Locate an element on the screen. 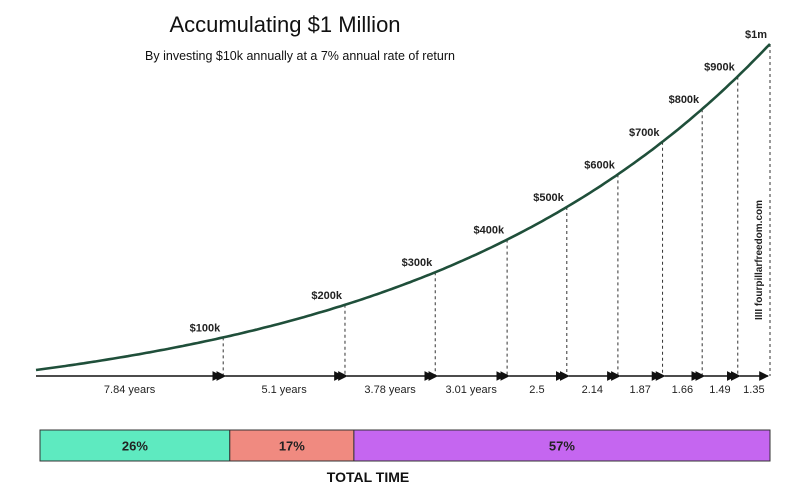  duration-label: 5.1 years is located at coordinates (284, 390).